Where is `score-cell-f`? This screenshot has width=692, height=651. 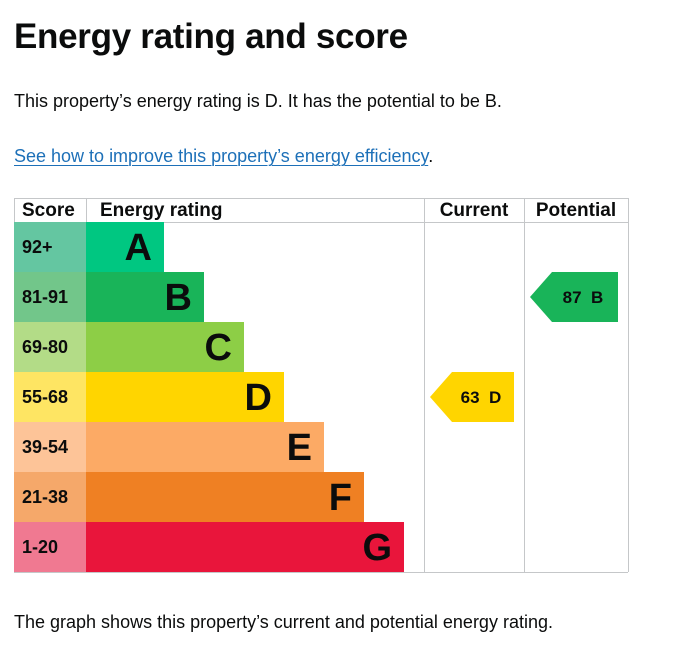 score-cell-f is located at coordinates (50, 497).